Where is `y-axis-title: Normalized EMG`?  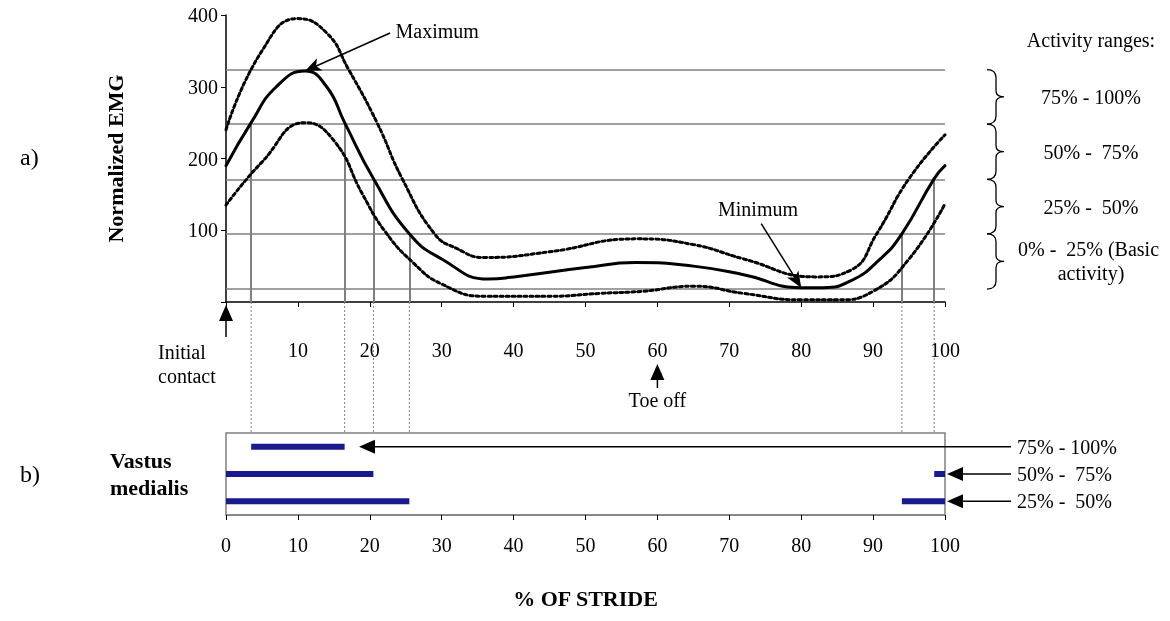
y-axis-title: Normalized EMG is located at coordinates (115, 158).